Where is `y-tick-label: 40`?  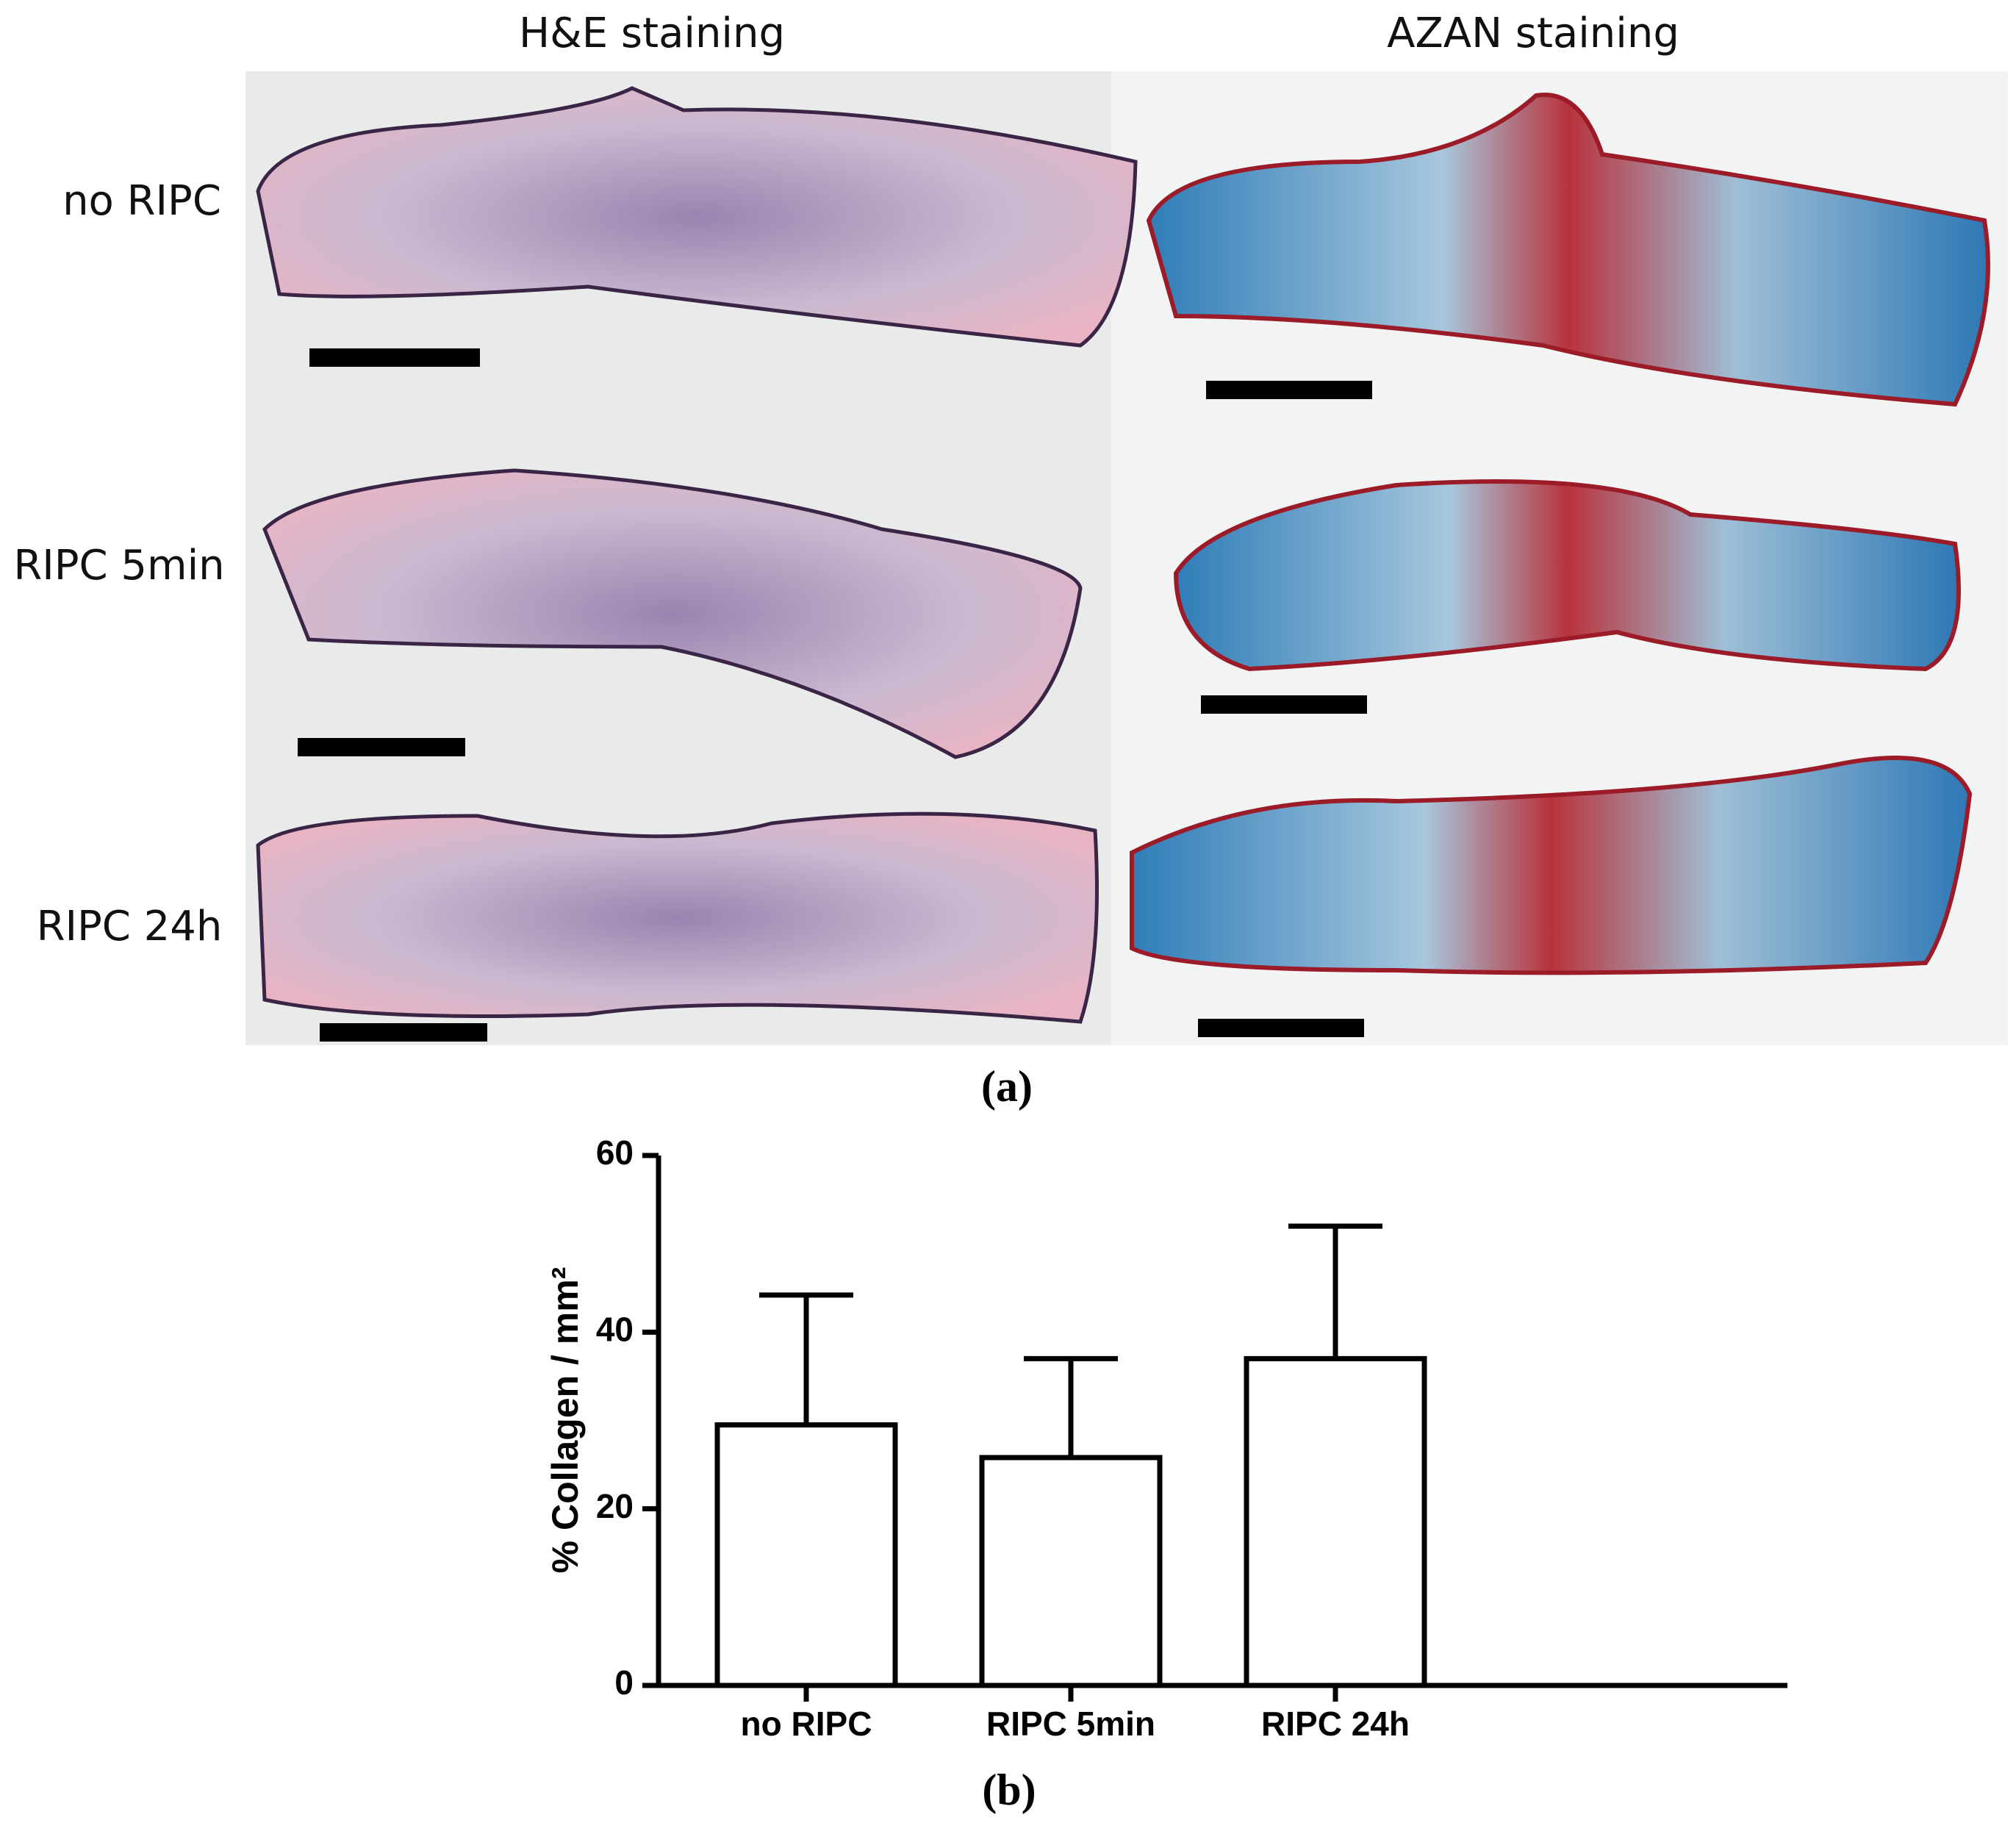 y-tick-label: 40 is located at coordinates (615, 1329).